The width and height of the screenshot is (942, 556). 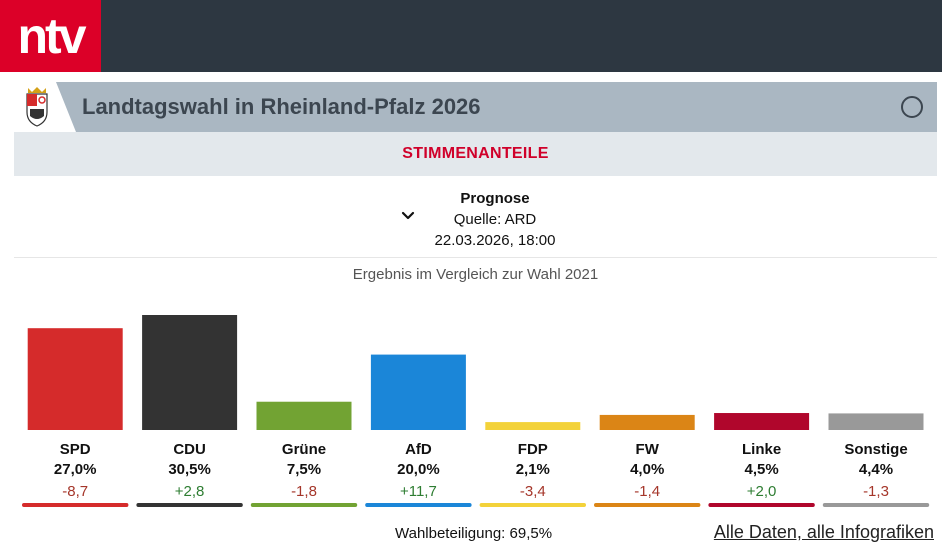 What do you see at coordinates (304, 415) in the screenshot?
I see `bar-grüne` at bounding box center [304, 415].